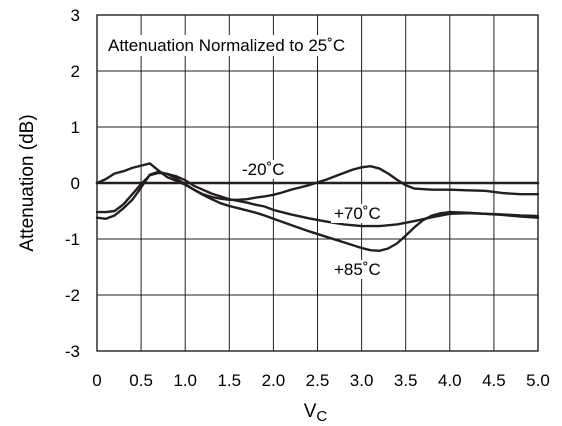 The width and height of the screenshot is (562, 426). What do you see at coordinates (538, 380) in the screenshot?
I see `x-tick-label: 5.0` at bounding box center [538, 380].